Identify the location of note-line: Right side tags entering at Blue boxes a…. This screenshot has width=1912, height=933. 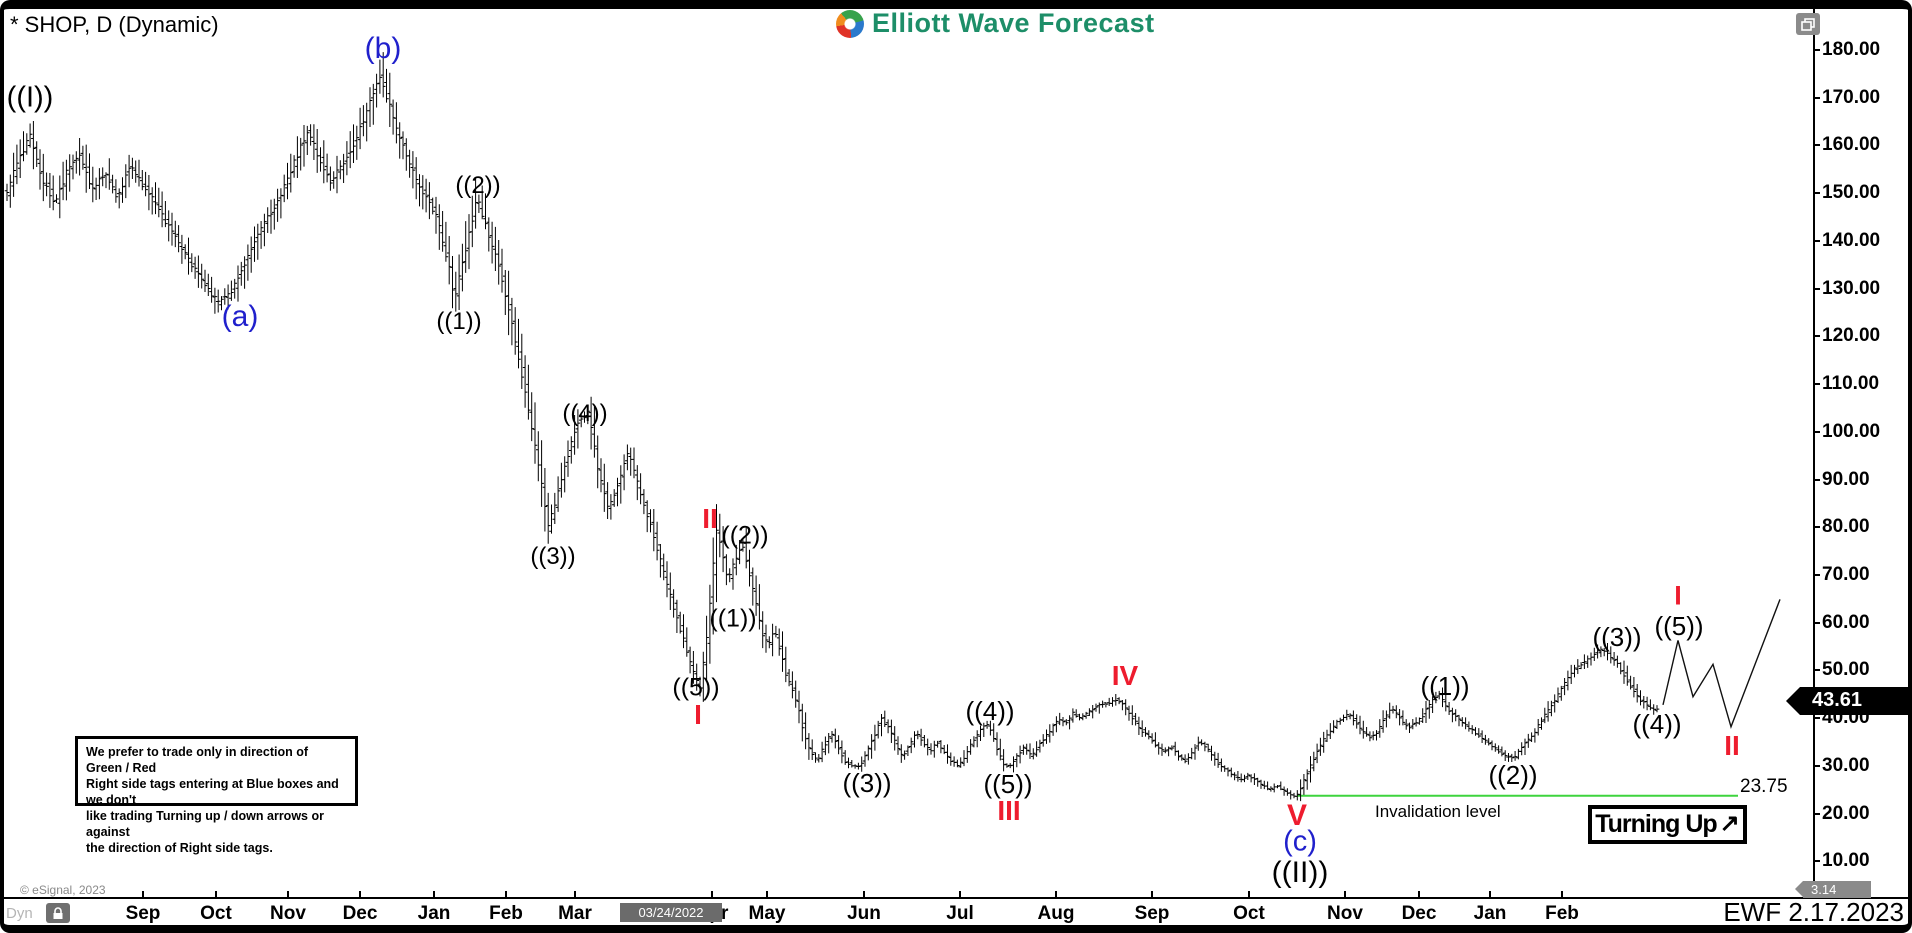
(212, 792).